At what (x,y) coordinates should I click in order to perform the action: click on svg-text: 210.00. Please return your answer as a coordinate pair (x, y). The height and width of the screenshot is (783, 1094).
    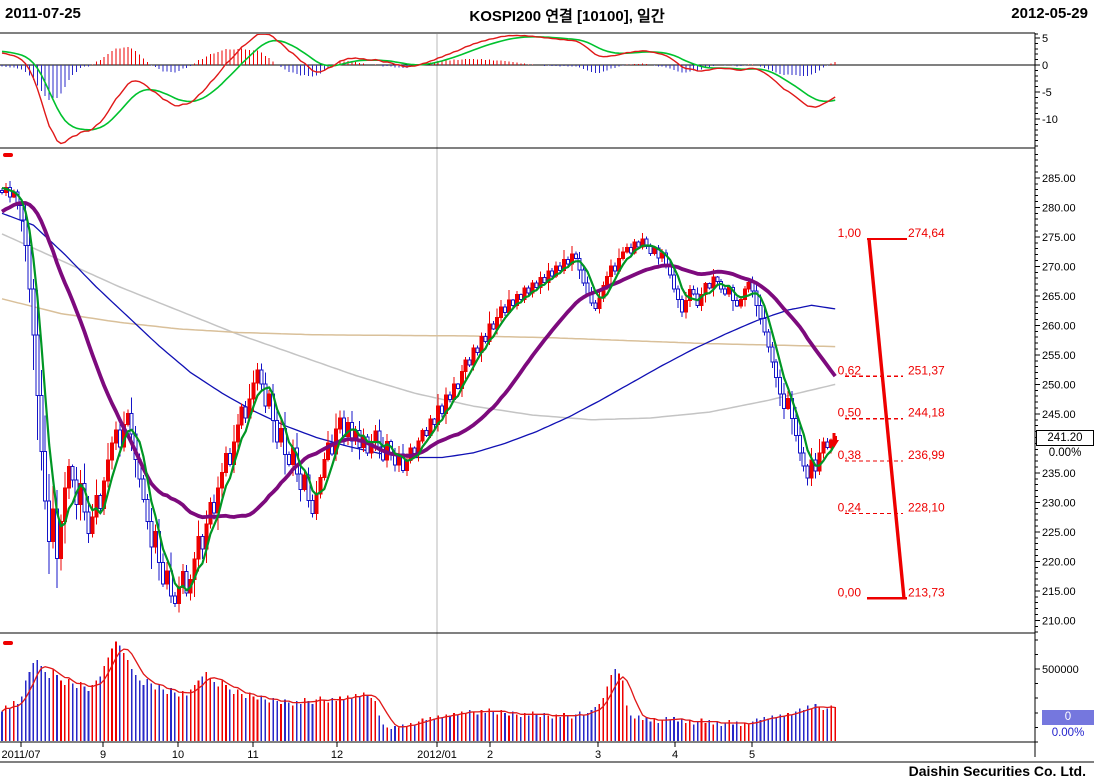
    Looking at the image, I should click on (1059, 621).